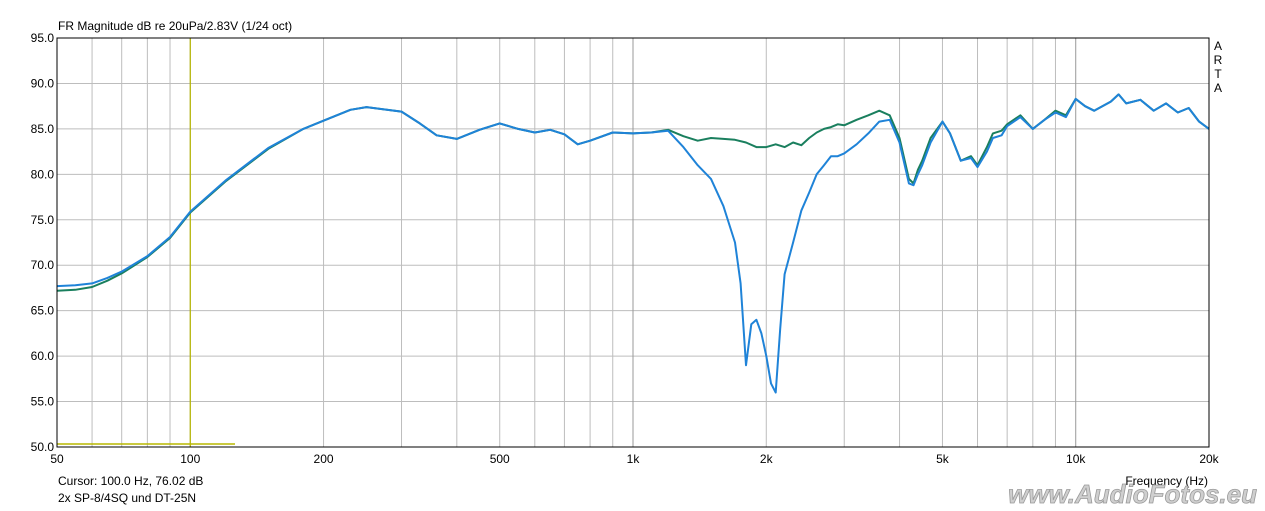 This screenshot has width=1265, height=511. Describe the element at coordinates (43, 447) in the screenshot. I see `y-tick-label: 50.0` at that location.